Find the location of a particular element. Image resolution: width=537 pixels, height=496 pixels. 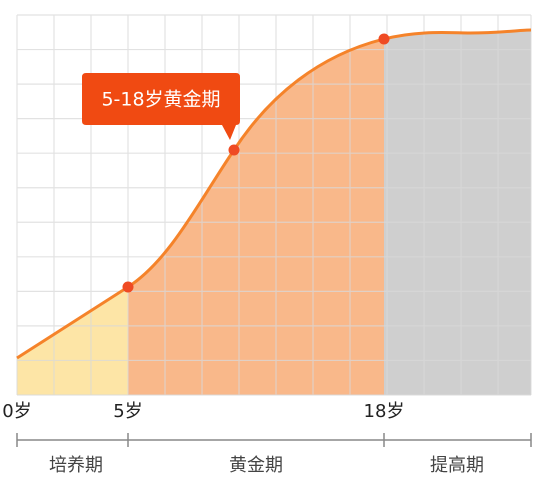

callout-box is located at coordinates (161, 106).